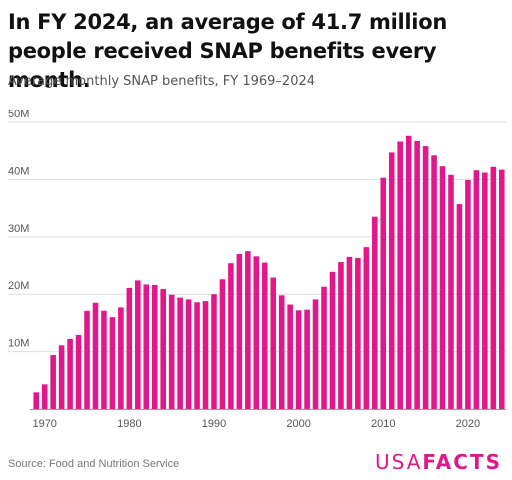 This screenshot has width=512, height=480. What do you see at coordinates (468, 424) in the screenshot?
I see `x-tick-label: 2020` at bounding box center [468, 424].